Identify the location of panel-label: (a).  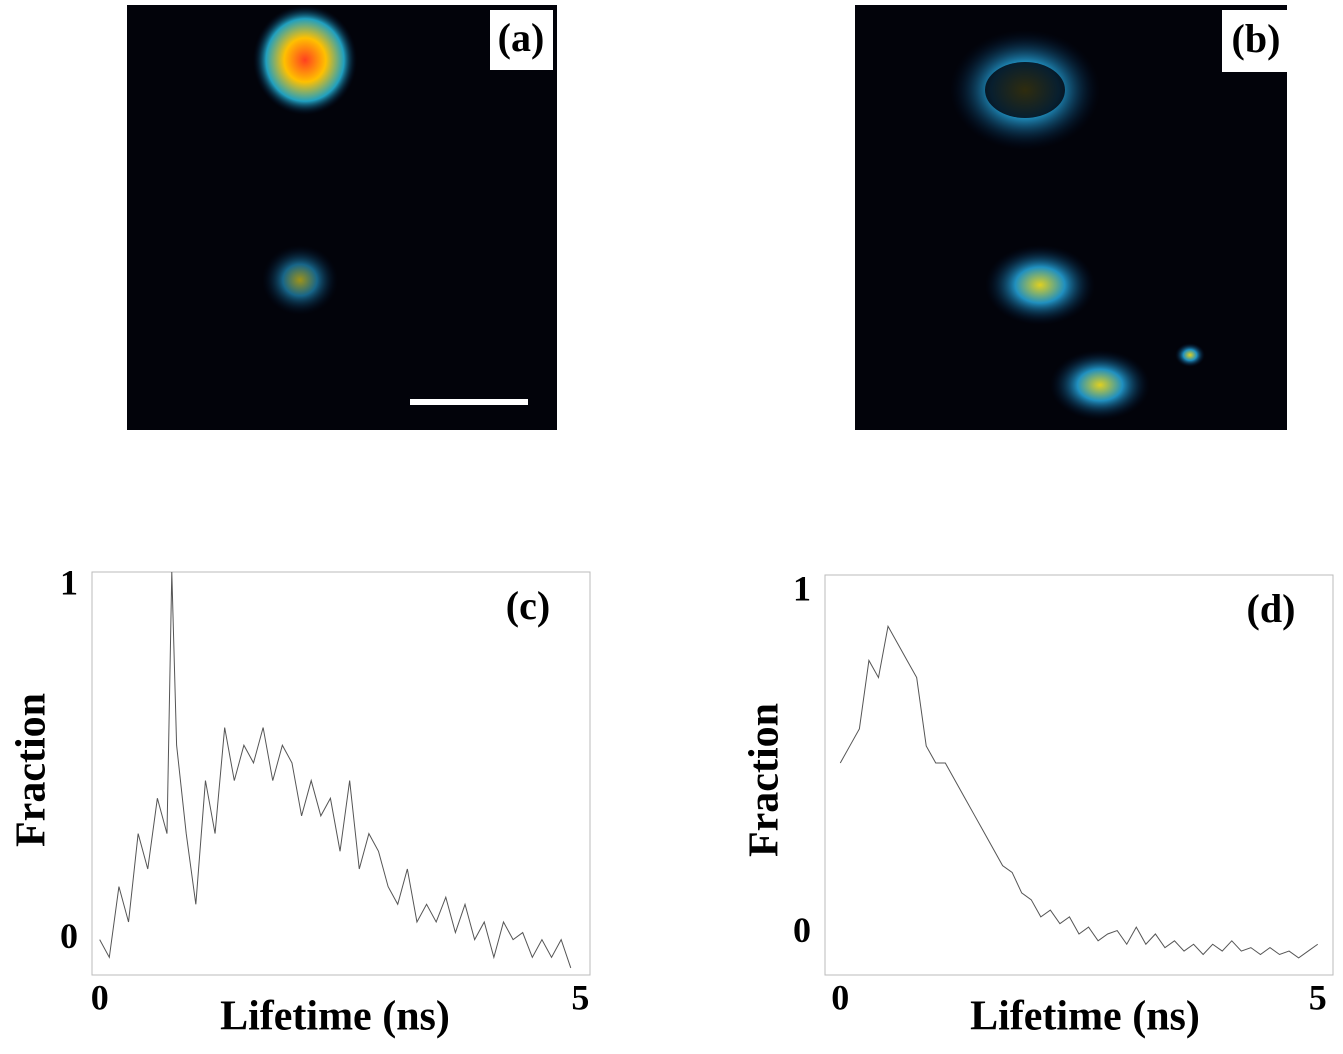
(521, 37).